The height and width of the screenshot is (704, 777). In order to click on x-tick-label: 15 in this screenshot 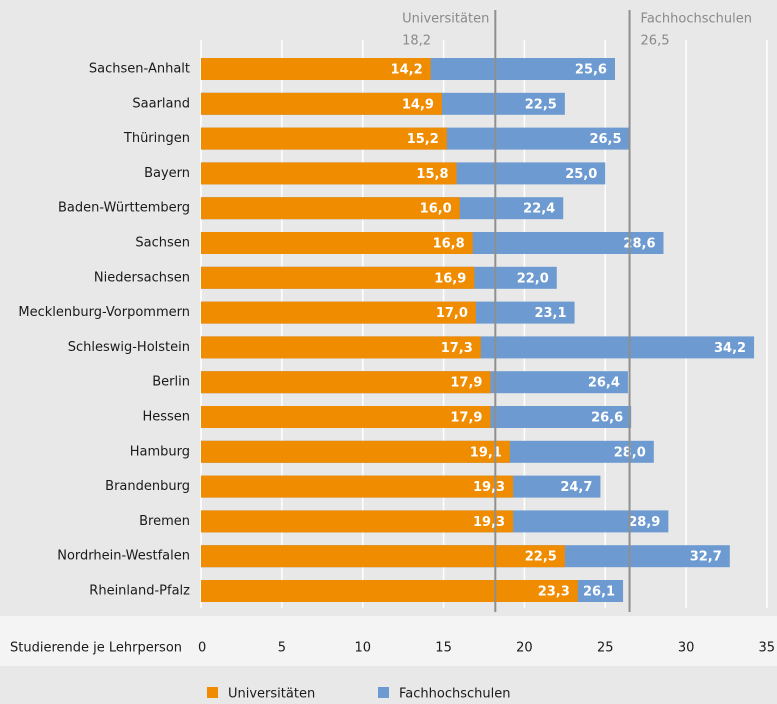, I will do `click(443, 648)`.